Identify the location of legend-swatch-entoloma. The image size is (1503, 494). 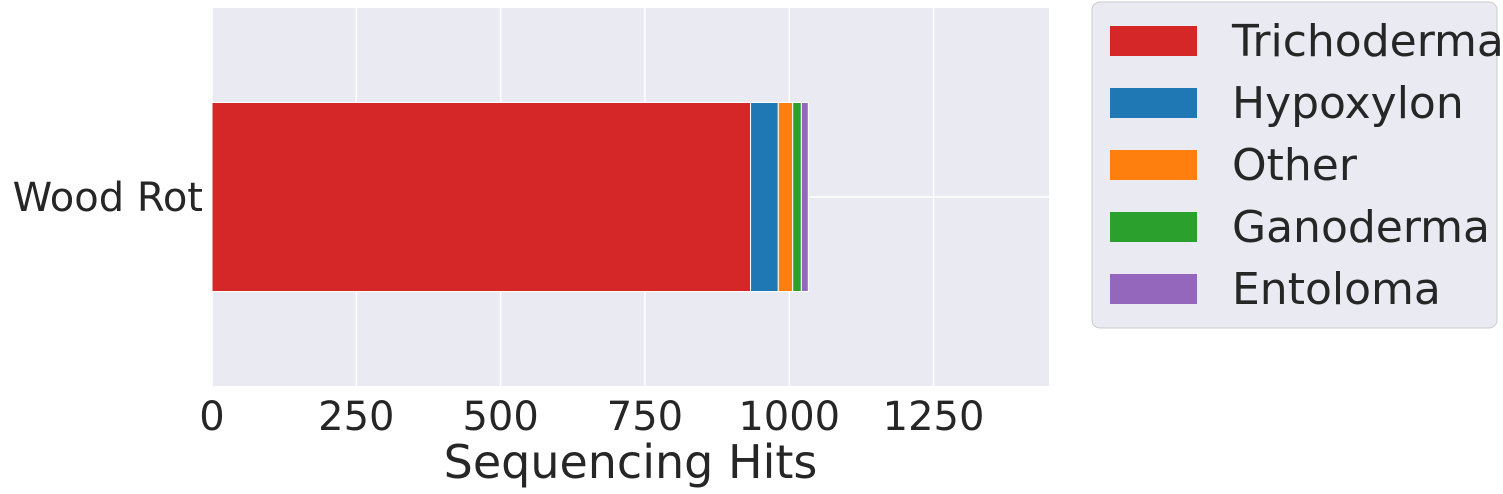
(1153, 289).